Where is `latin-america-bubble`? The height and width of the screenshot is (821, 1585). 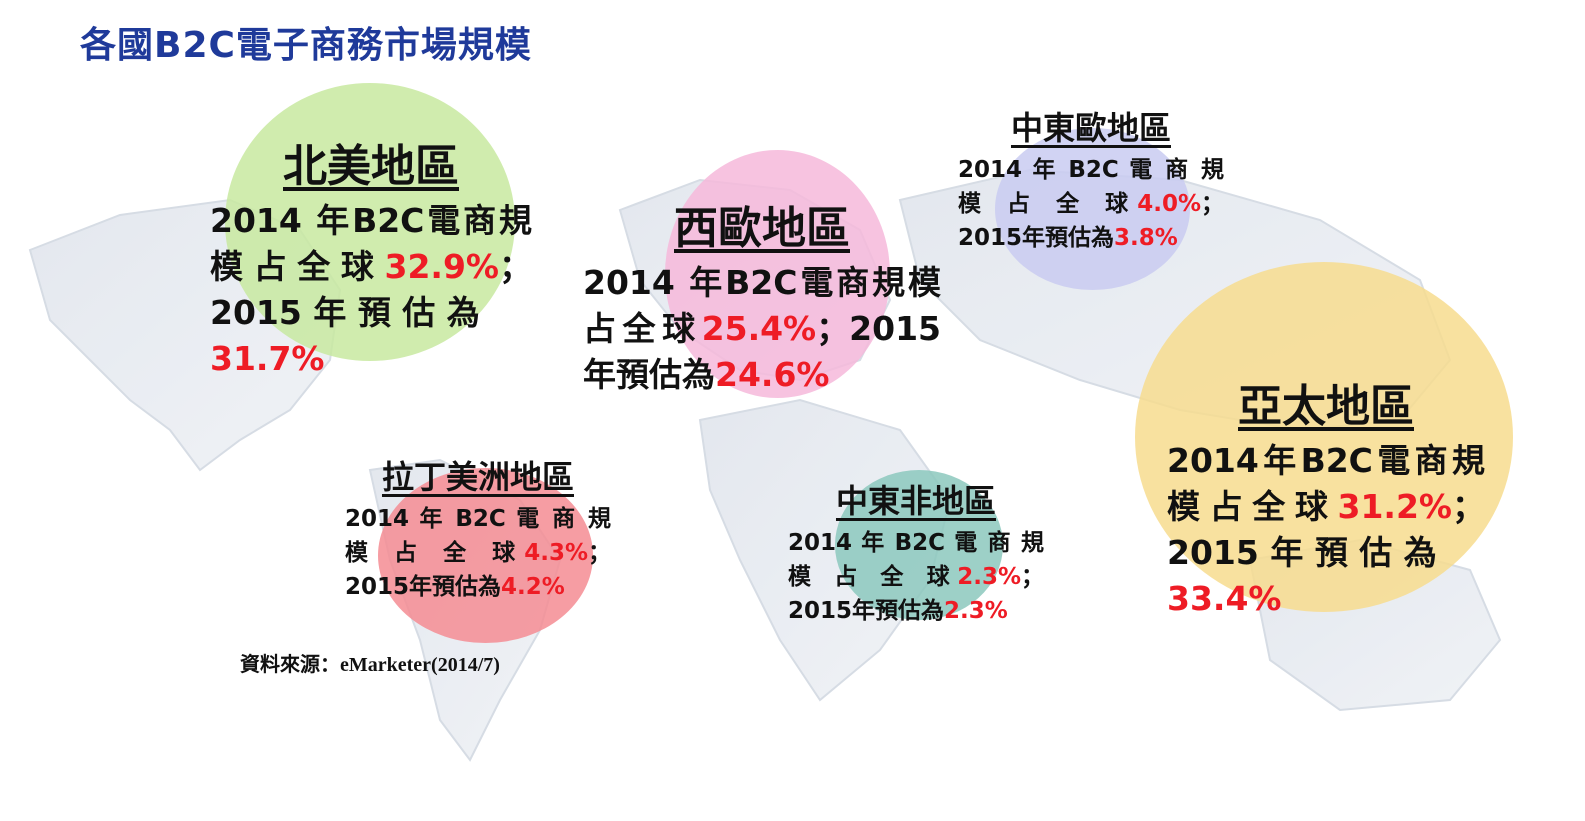
latin-america-bubble is located at coordinates (485, 555).